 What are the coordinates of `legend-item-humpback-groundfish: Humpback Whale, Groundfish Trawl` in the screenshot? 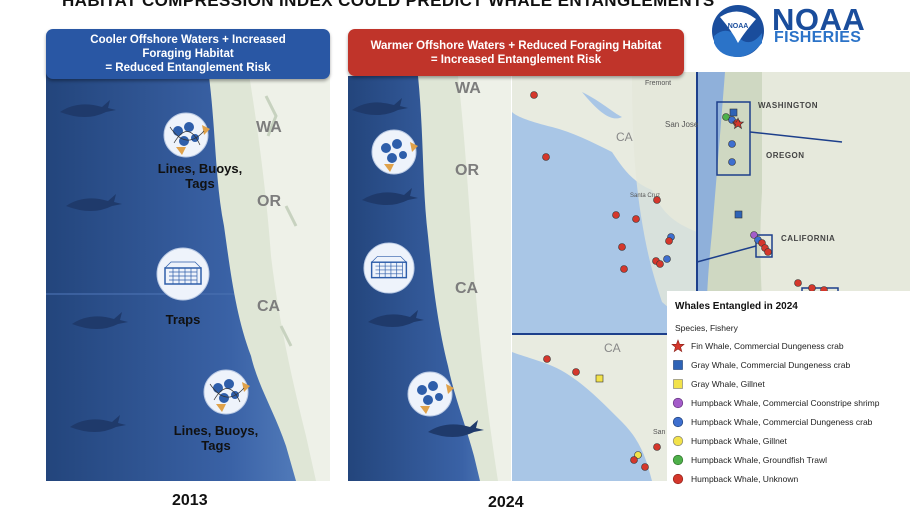 It's located at (749, 460).